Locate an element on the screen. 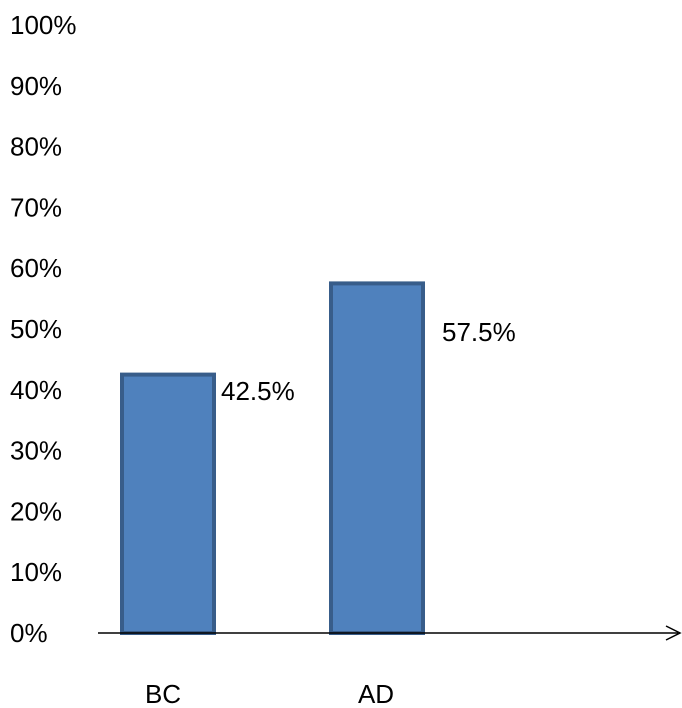  bar-bc is located at coordinates (168, 503).